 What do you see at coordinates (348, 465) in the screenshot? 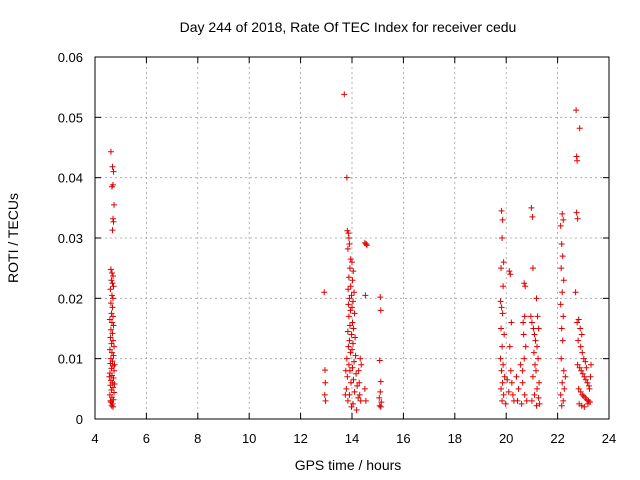
I see `x-axis-label: GPS time / hours` at bounding box center [348, 465].